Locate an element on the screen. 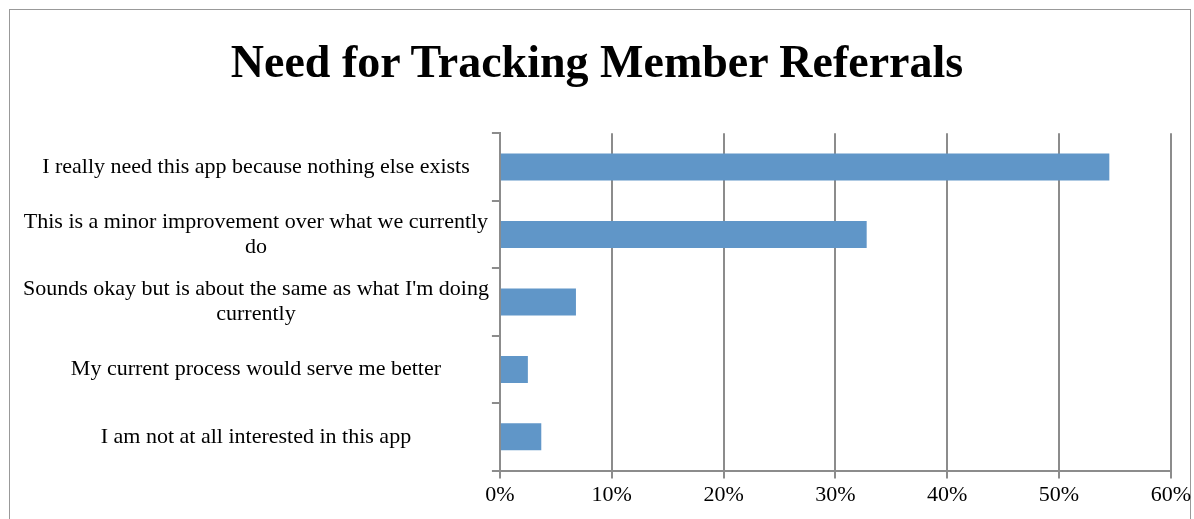 The image size is (1194, 519). y-tick-label: Sounds okay but is about the same as what I'm doing currently is located at coordinates (255, 300).